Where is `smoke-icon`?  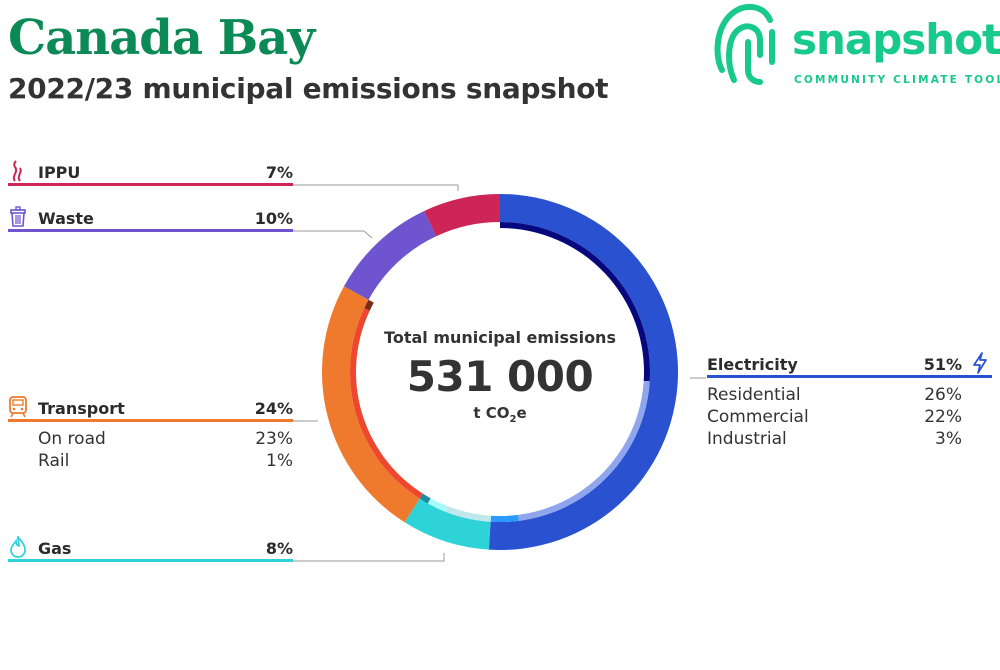 smoke-icon is located at coordinates (17, 171).